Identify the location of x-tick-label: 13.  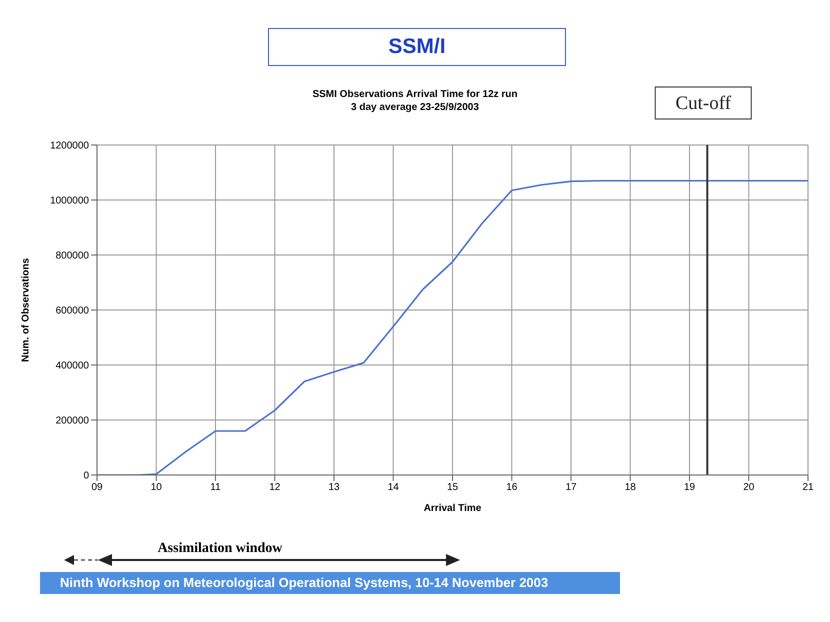
(334, 488).